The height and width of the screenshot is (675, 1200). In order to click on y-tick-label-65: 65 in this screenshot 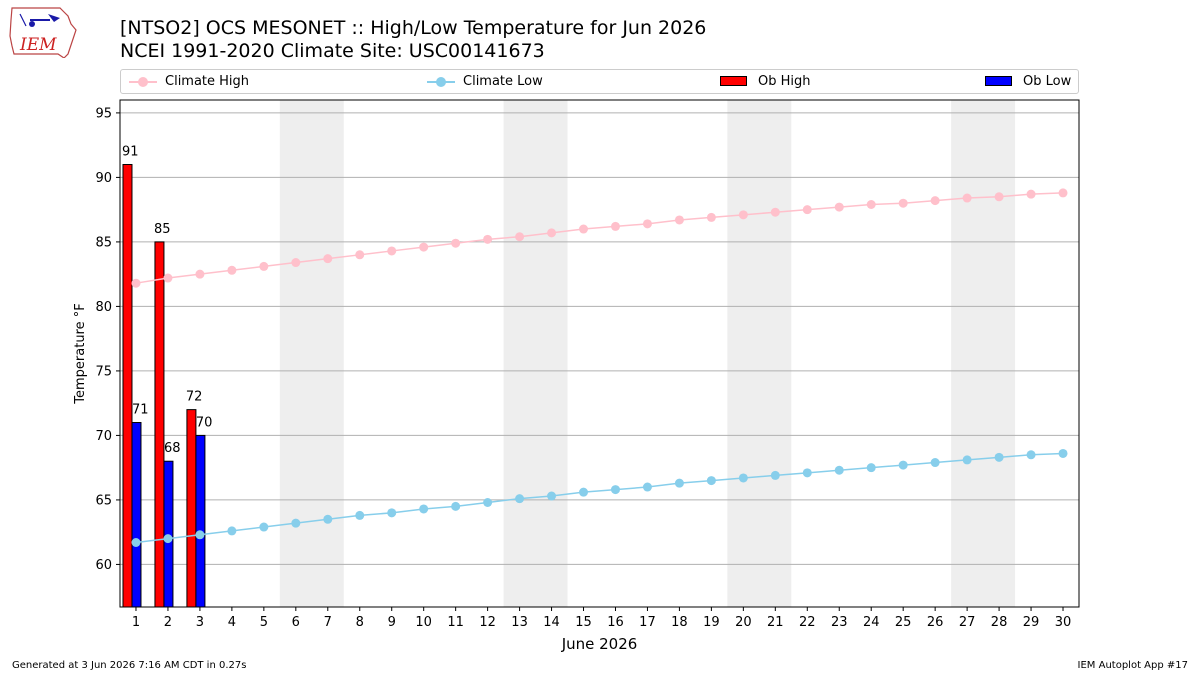, I will do `click(103, 500)`.